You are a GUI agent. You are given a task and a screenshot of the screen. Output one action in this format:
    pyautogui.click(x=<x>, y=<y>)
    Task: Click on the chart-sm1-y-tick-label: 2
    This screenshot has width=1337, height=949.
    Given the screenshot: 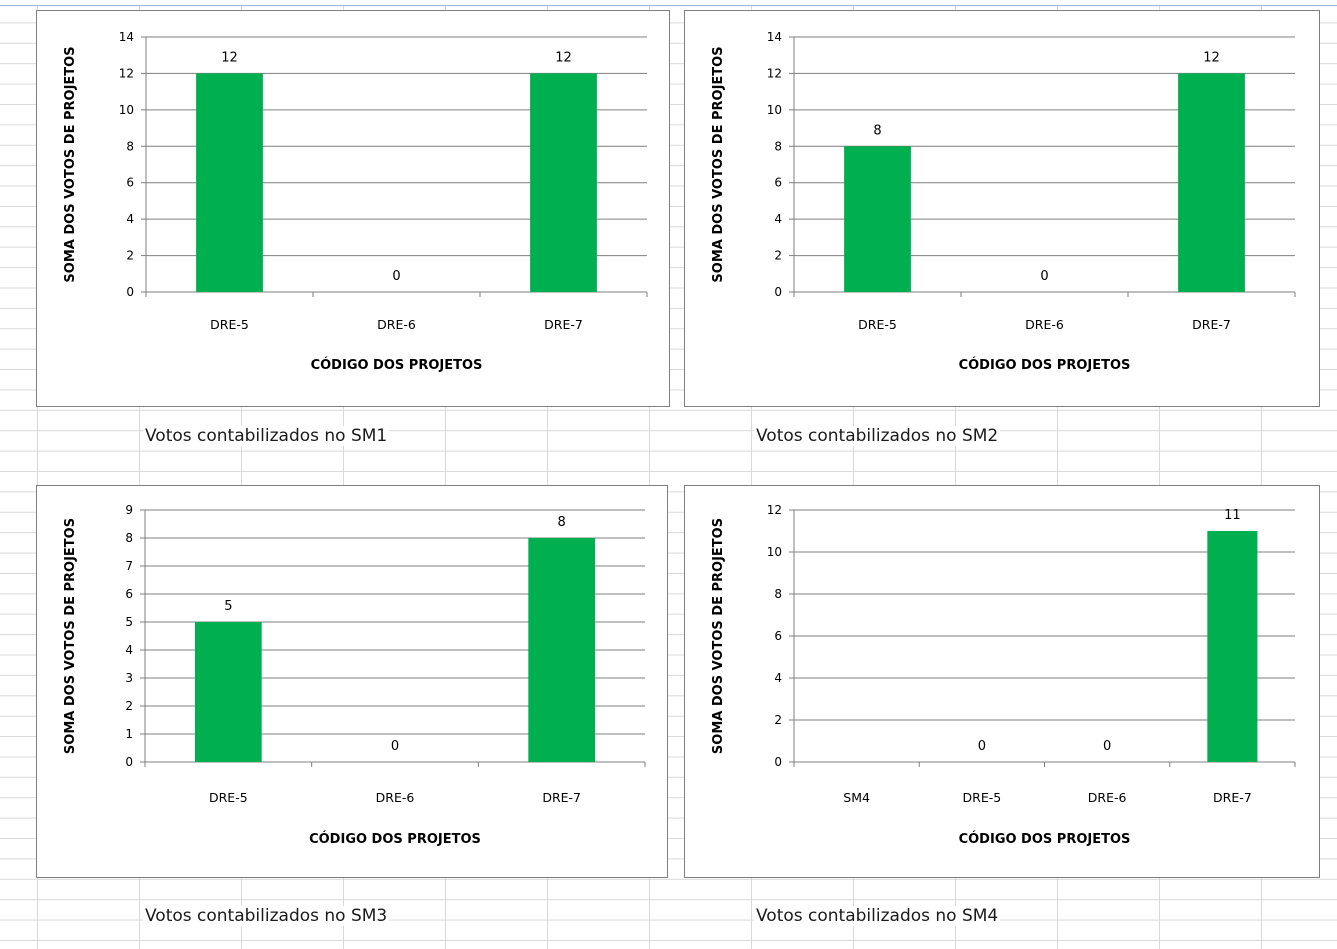 What is the action you would take?
    pyautogui.click(x=130, y=256)
    